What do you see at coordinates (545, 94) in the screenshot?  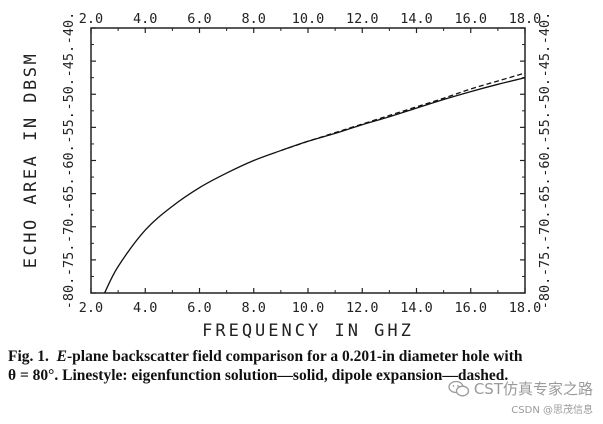 I see `y-tick-label-right: -50.` at bounding box center [545, 94].